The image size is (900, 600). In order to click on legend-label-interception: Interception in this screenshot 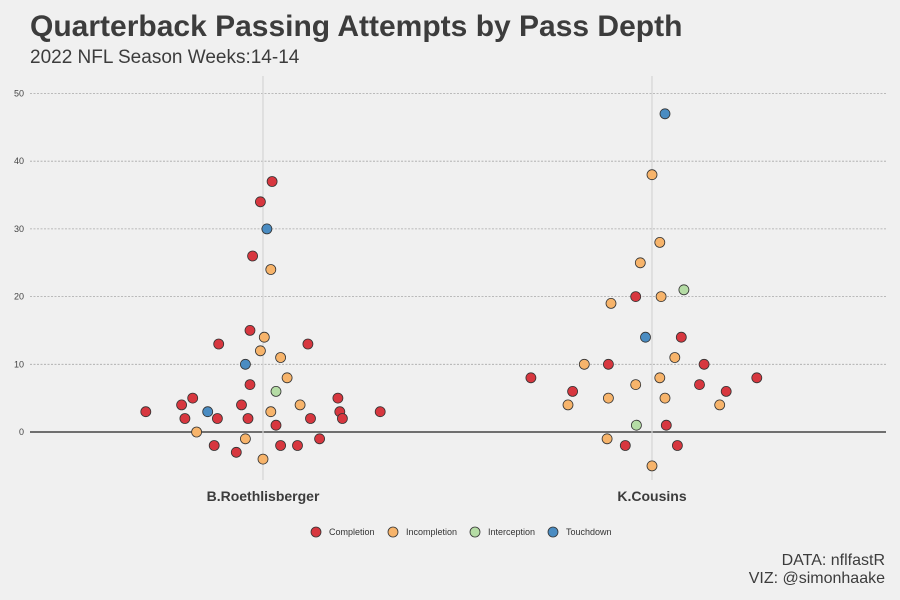, I will do `click(511, 532)`.